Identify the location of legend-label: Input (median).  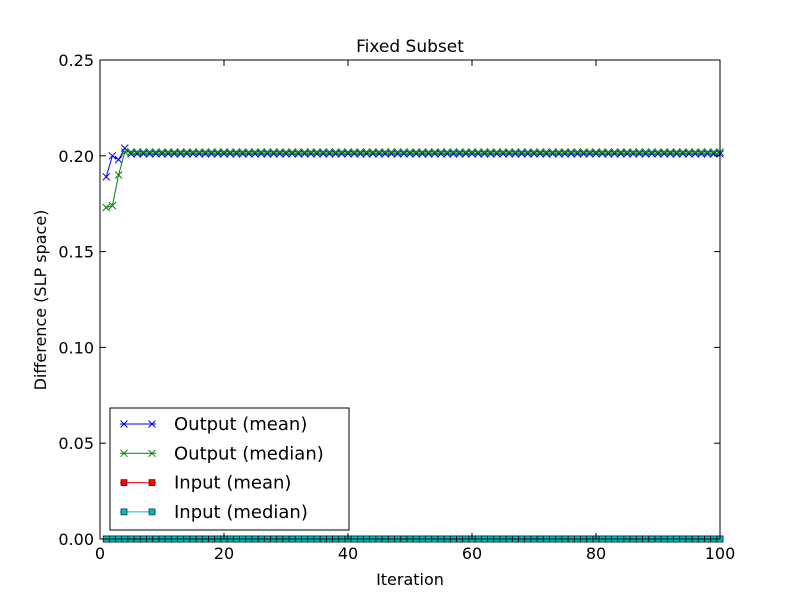
(241, 512).